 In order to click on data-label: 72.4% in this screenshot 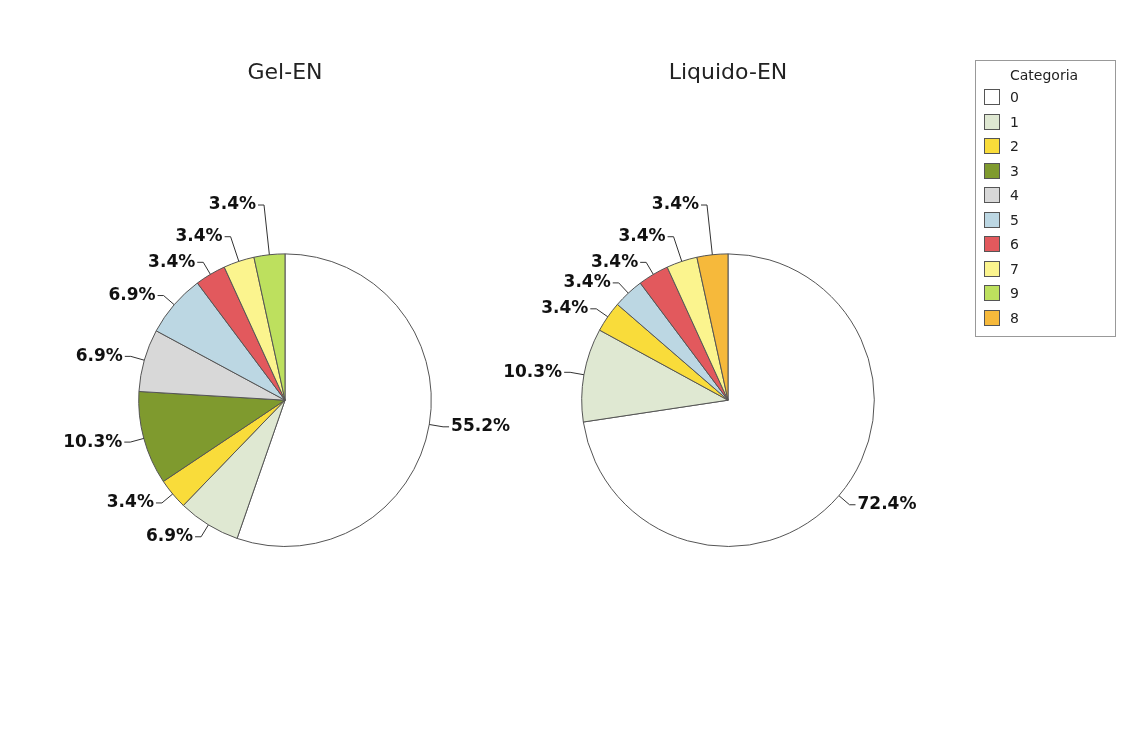, I will do `click(887, 503)`.